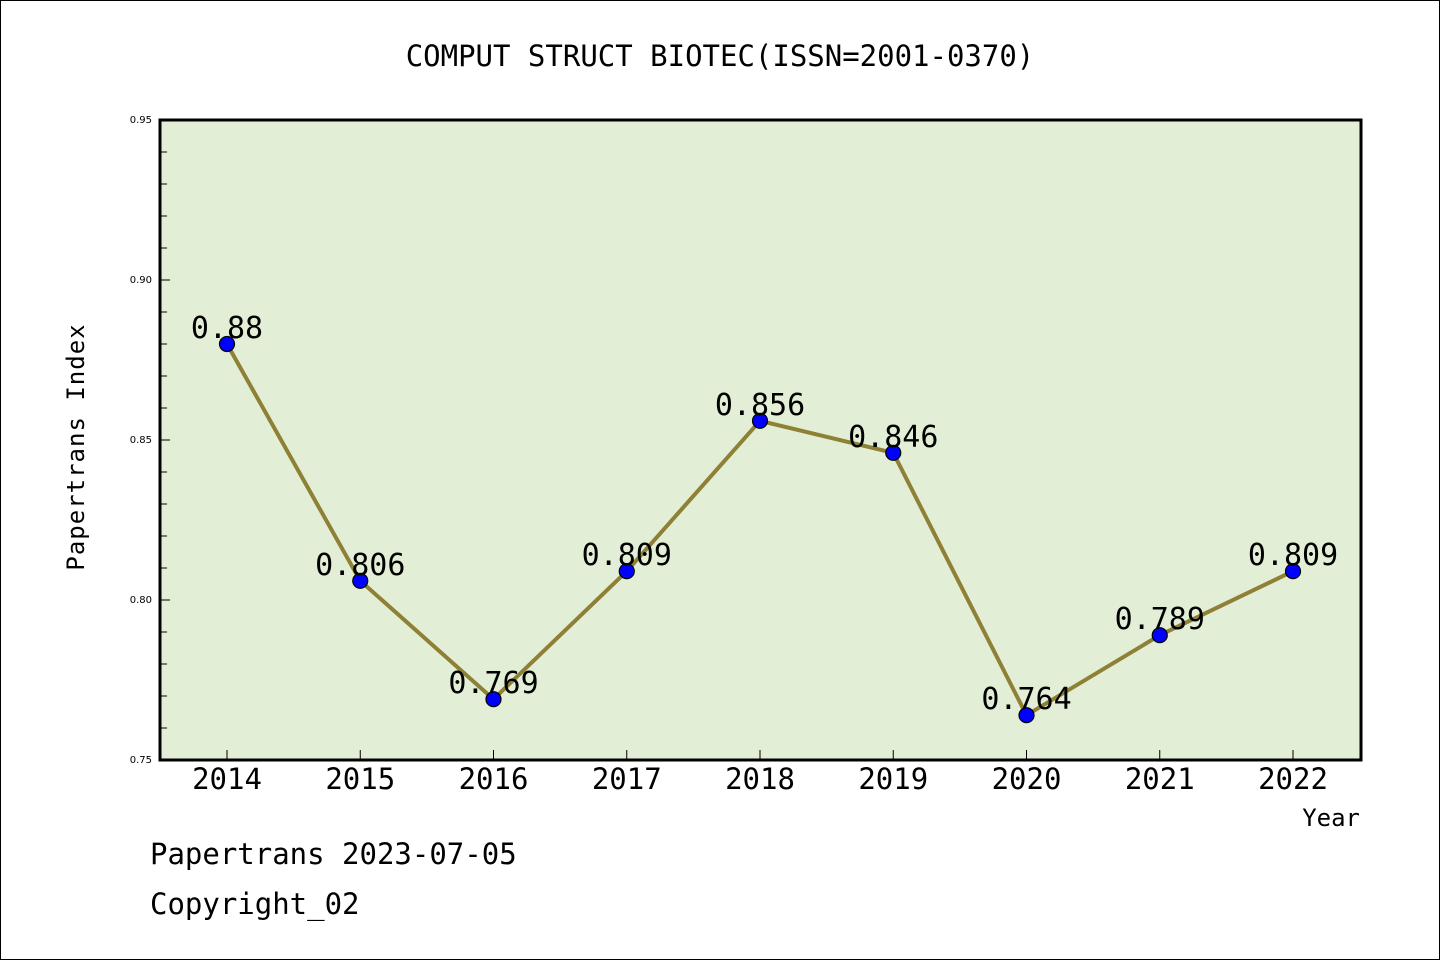  I want to click on x-axis: 2014 2015 2016 2017 2018 2019 2020 2021 2022, so click(760, 773).